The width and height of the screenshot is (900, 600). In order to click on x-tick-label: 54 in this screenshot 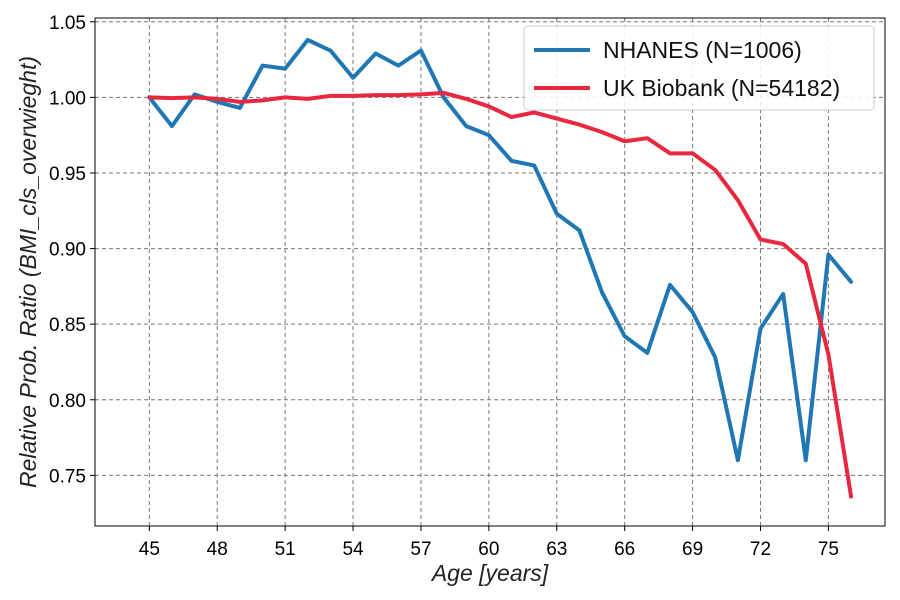, I will do `click(353, 549)`.